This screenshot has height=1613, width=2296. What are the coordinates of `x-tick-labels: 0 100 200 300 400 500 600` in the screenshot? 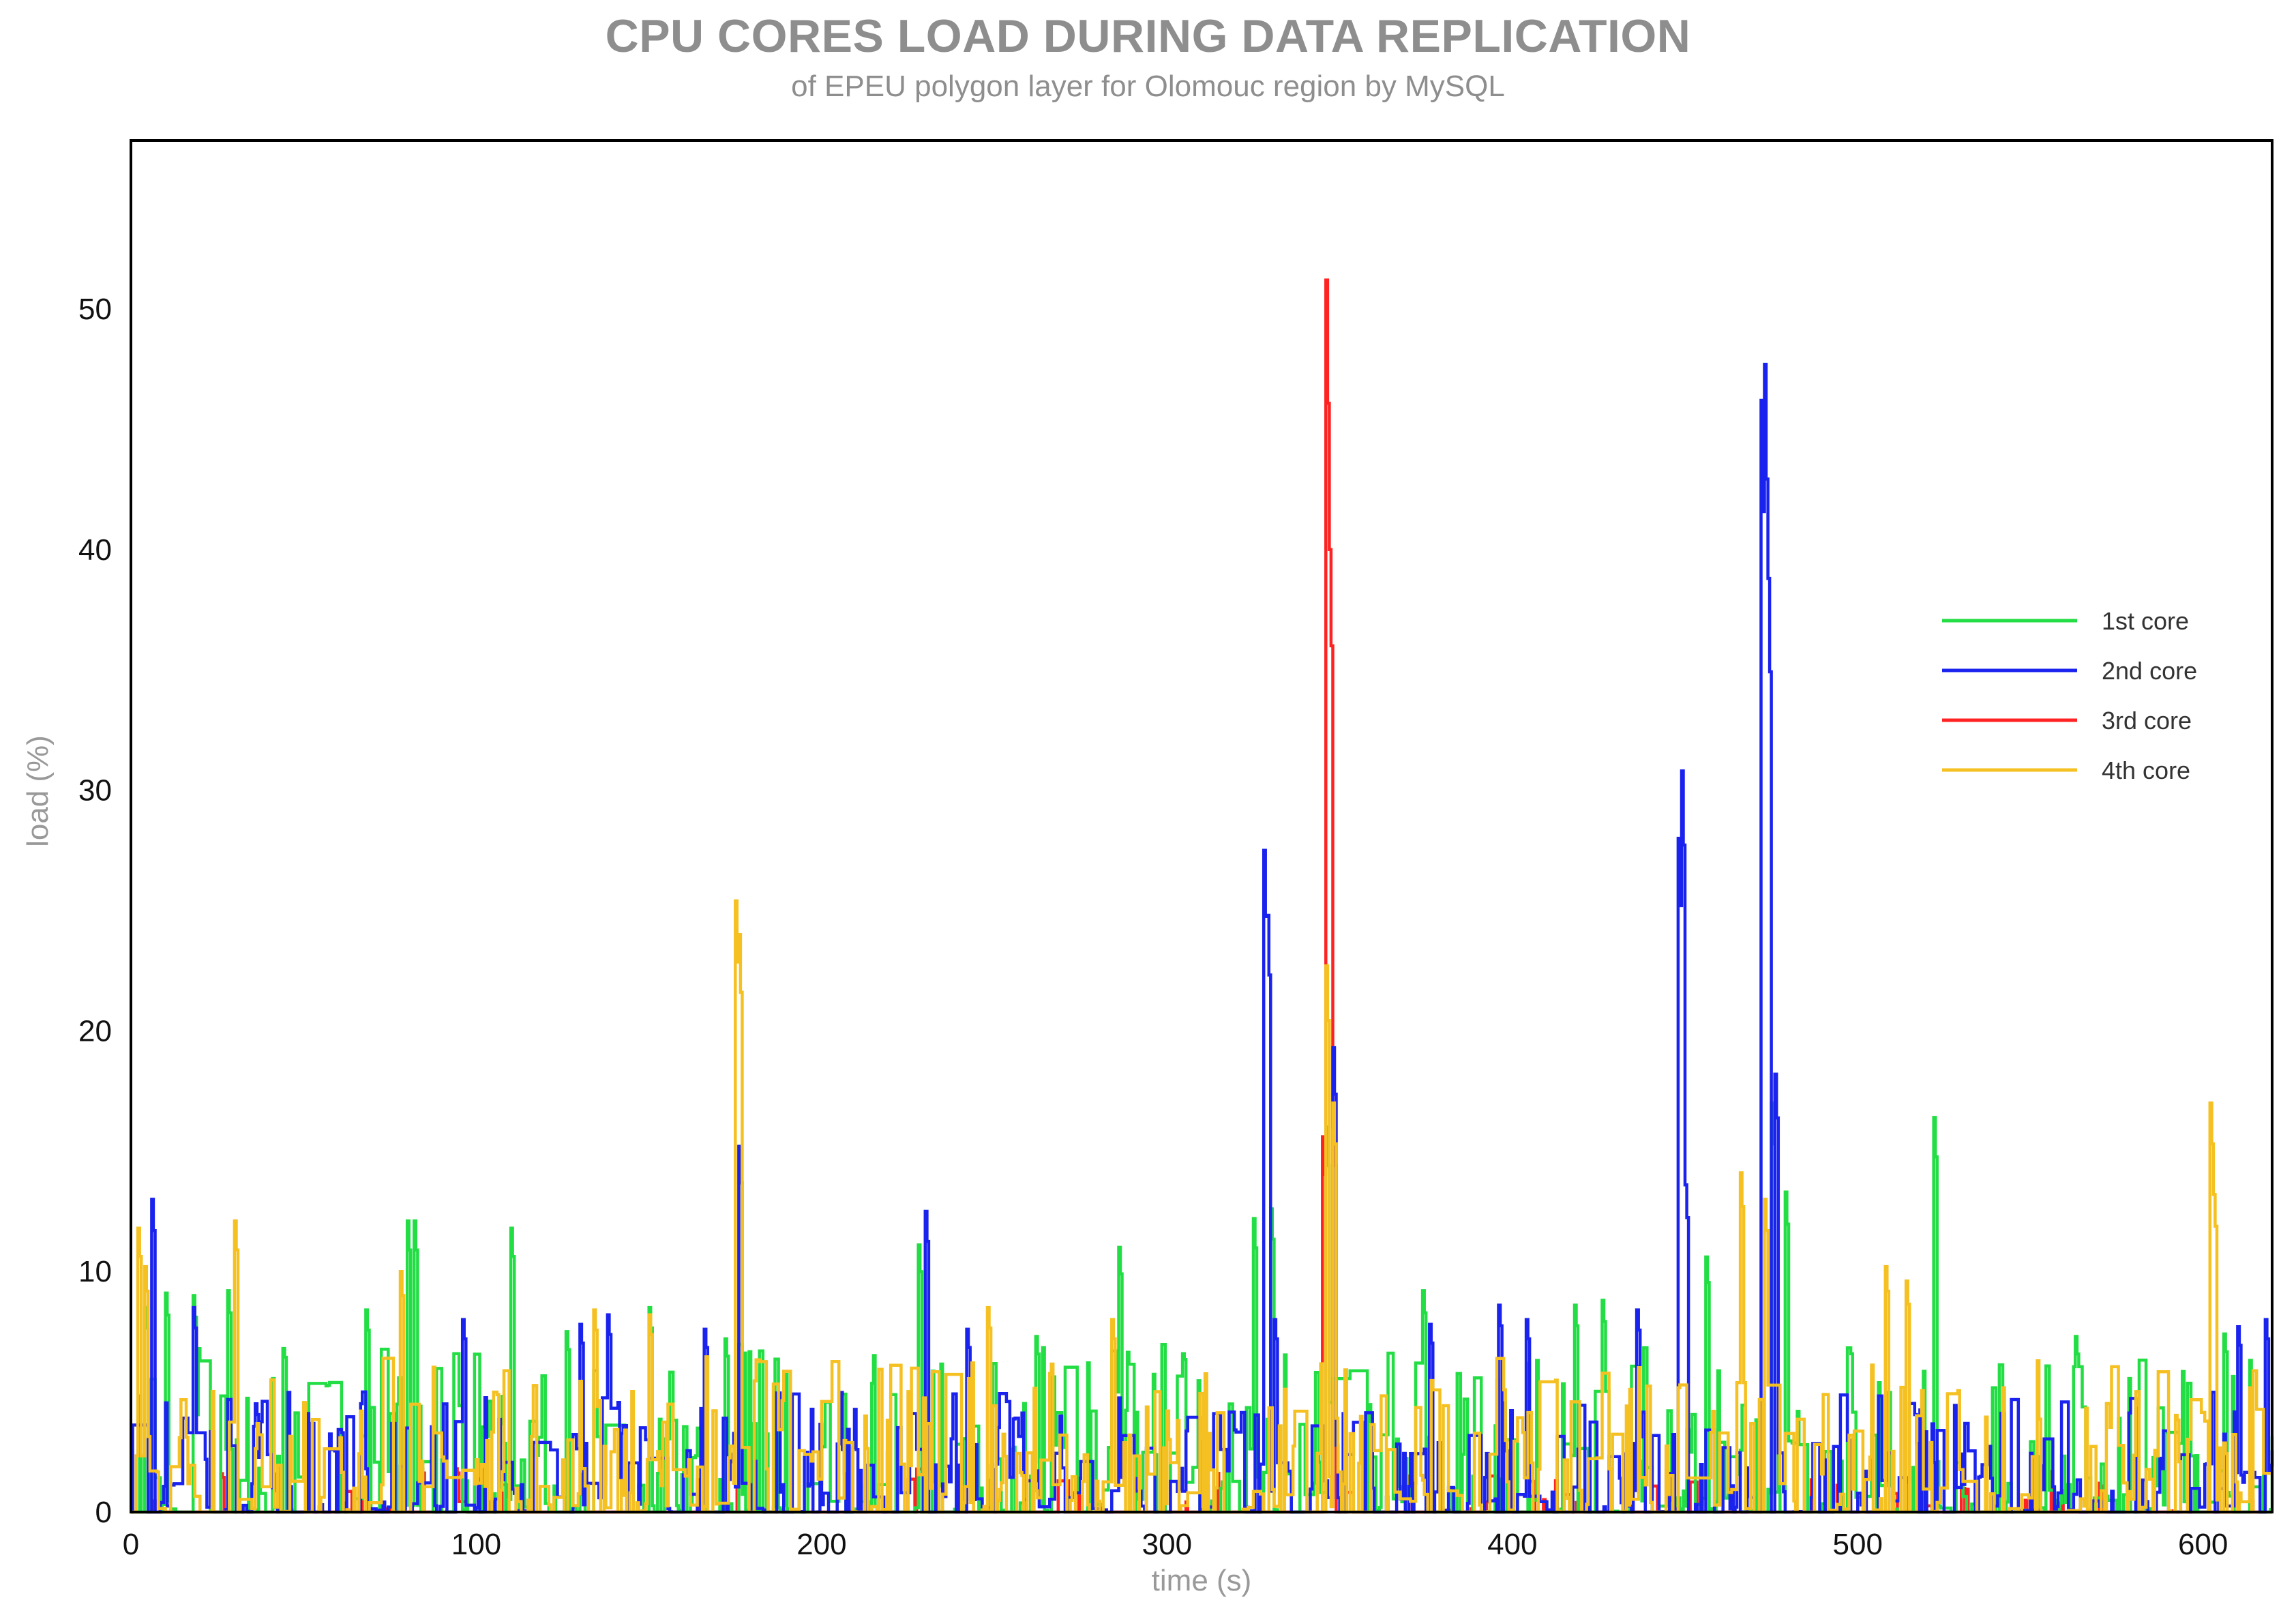 It's located at (1176, 1544).